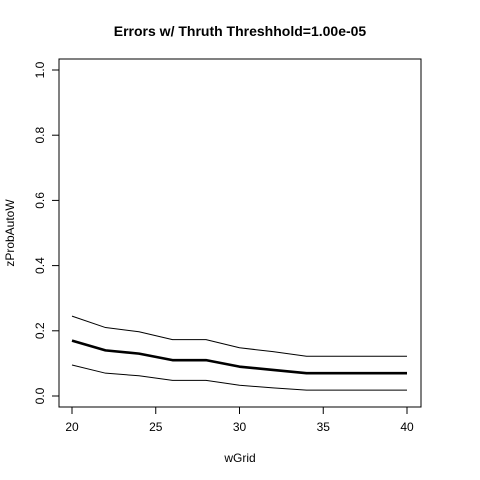  What do you see at coordinates (407, 427) in the screenshot?
I see `x-tick-label: 40` at bounding box center [407, 427].